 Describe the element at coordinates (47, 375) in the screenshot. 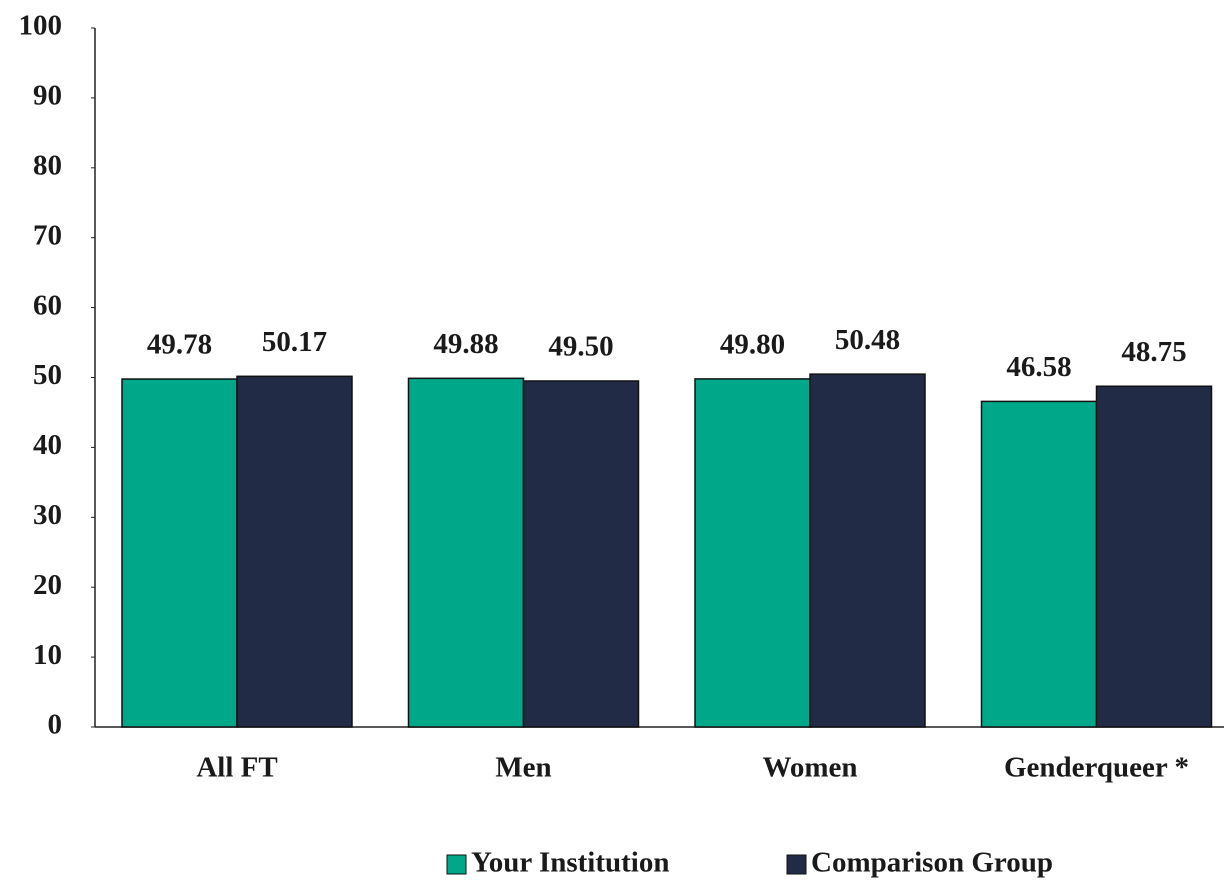

I see `y-tick-label: 50` at that location.